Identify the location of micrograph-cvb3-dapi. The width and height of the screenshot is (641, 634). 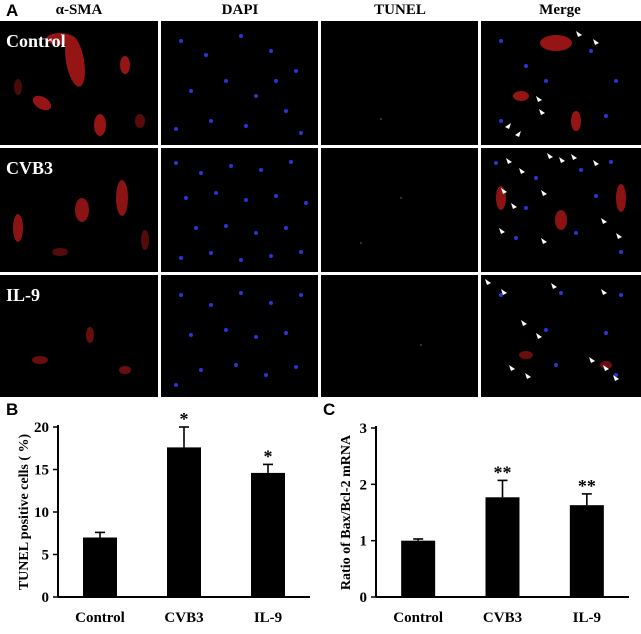
(239, 210).